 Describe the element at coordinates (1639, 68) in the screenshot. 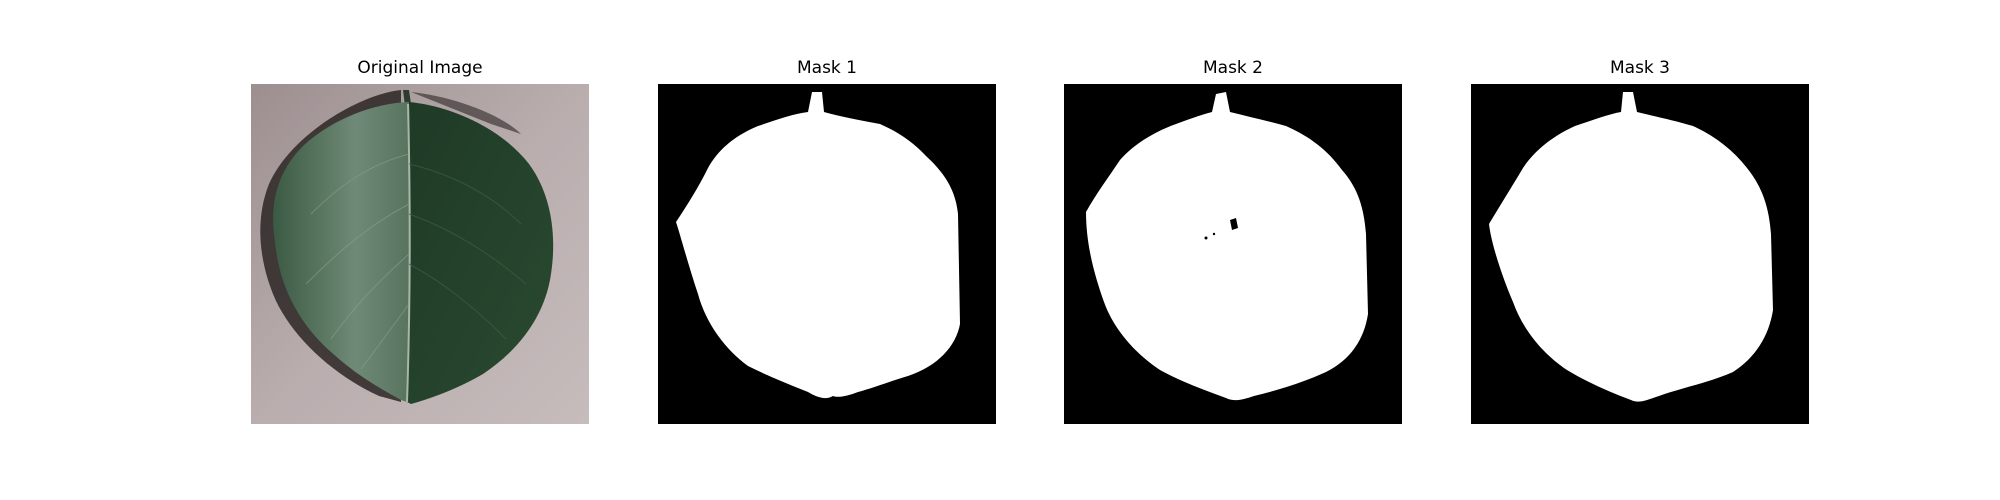

I see `panel-title: Mask 3` at that location.